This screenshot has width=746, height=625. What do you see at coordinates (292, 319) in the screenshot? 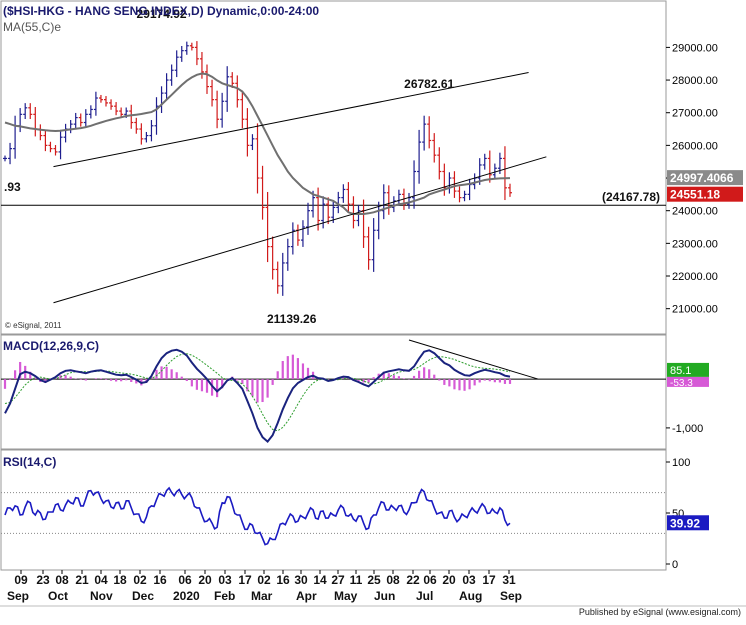
I see `low-annotation-label: 21139.26` at bounding box center [292, 319].